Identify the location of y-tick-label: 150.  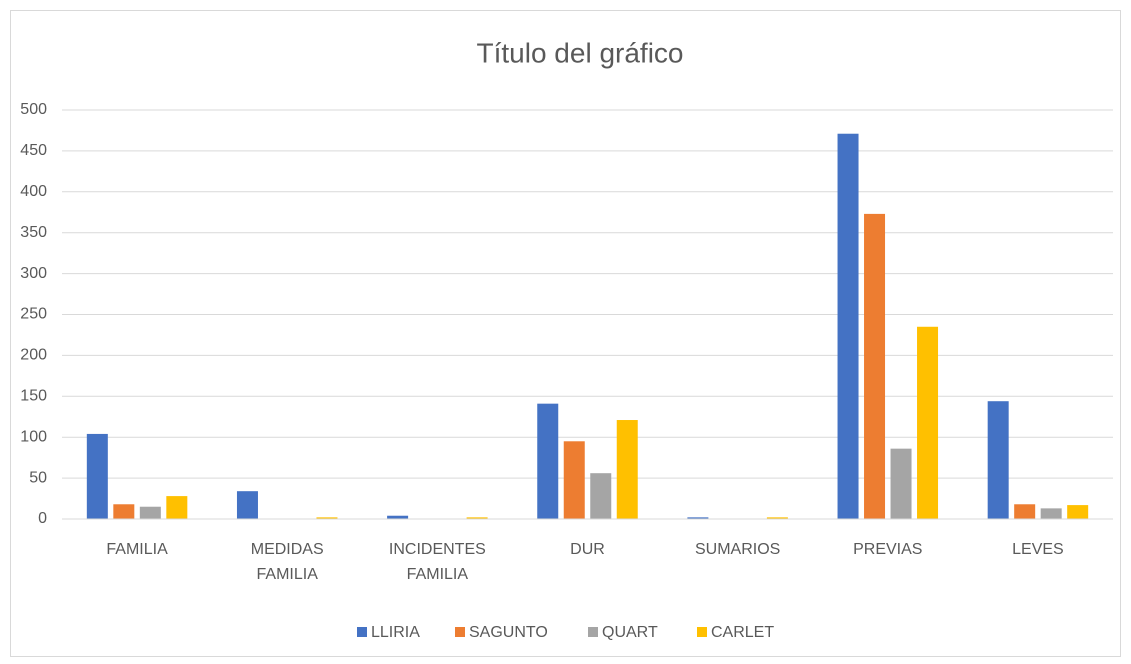
(33, 396).